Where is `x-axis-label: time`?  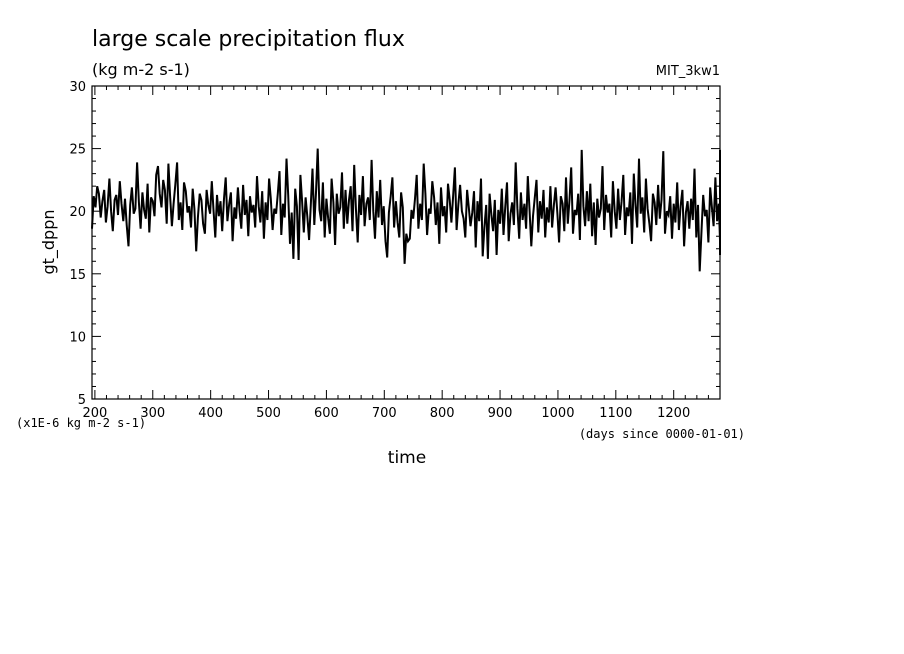 x-axis-label: time is located at coordinates (407, 458).